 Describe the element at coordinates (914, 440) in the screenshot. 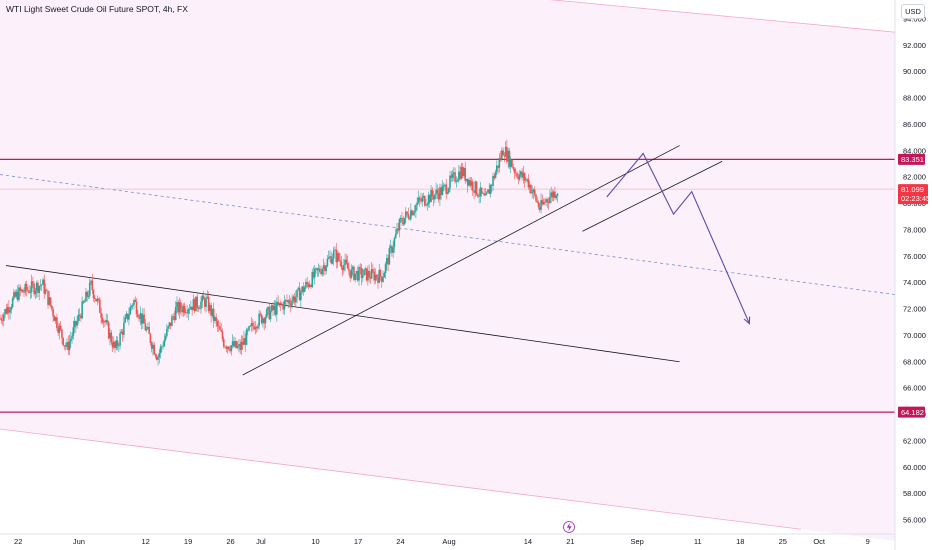

I see `price-tick-label: 62.000` at that location.